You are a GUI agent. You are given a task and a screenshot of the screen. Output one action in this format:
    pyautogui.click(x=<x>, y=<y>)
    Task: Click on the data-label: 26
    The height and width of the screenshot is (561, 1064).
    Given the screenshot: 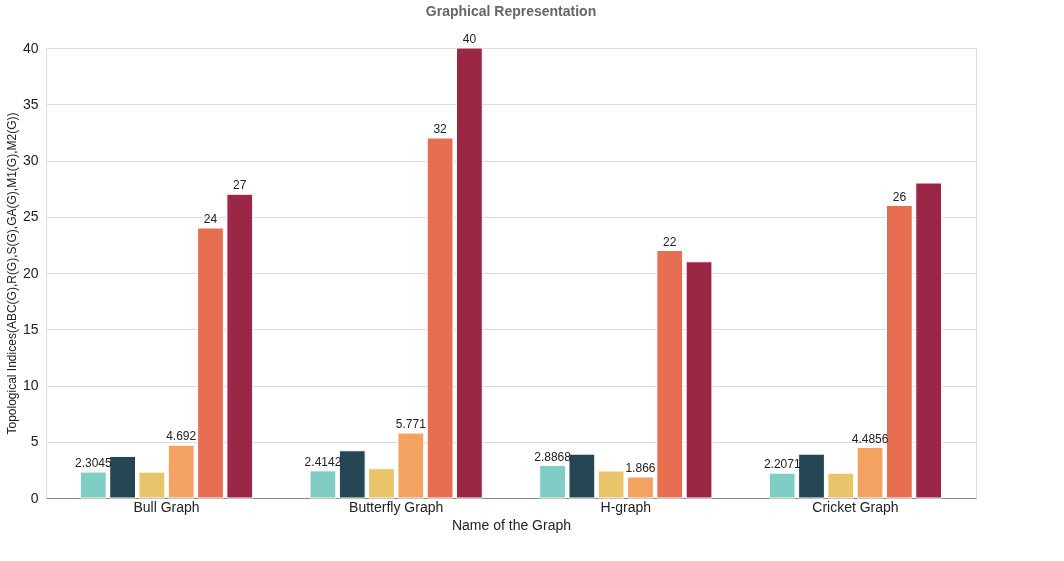 What is the action you would take?
    pyautogui.click(x=899, y=196)
    